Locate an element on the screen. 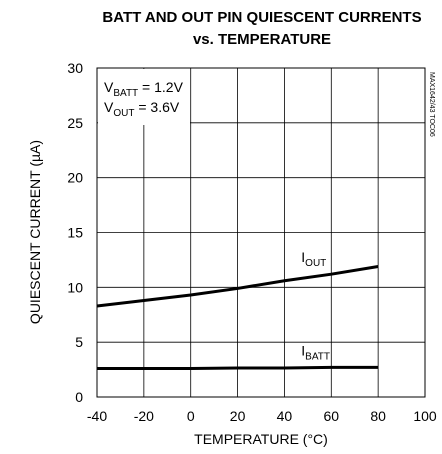 Image resolution: width=442 pixels, height=454 pixels. y-axis-label: QUIESCENT CURRENT (µA) is located at coordinates (35, 232).